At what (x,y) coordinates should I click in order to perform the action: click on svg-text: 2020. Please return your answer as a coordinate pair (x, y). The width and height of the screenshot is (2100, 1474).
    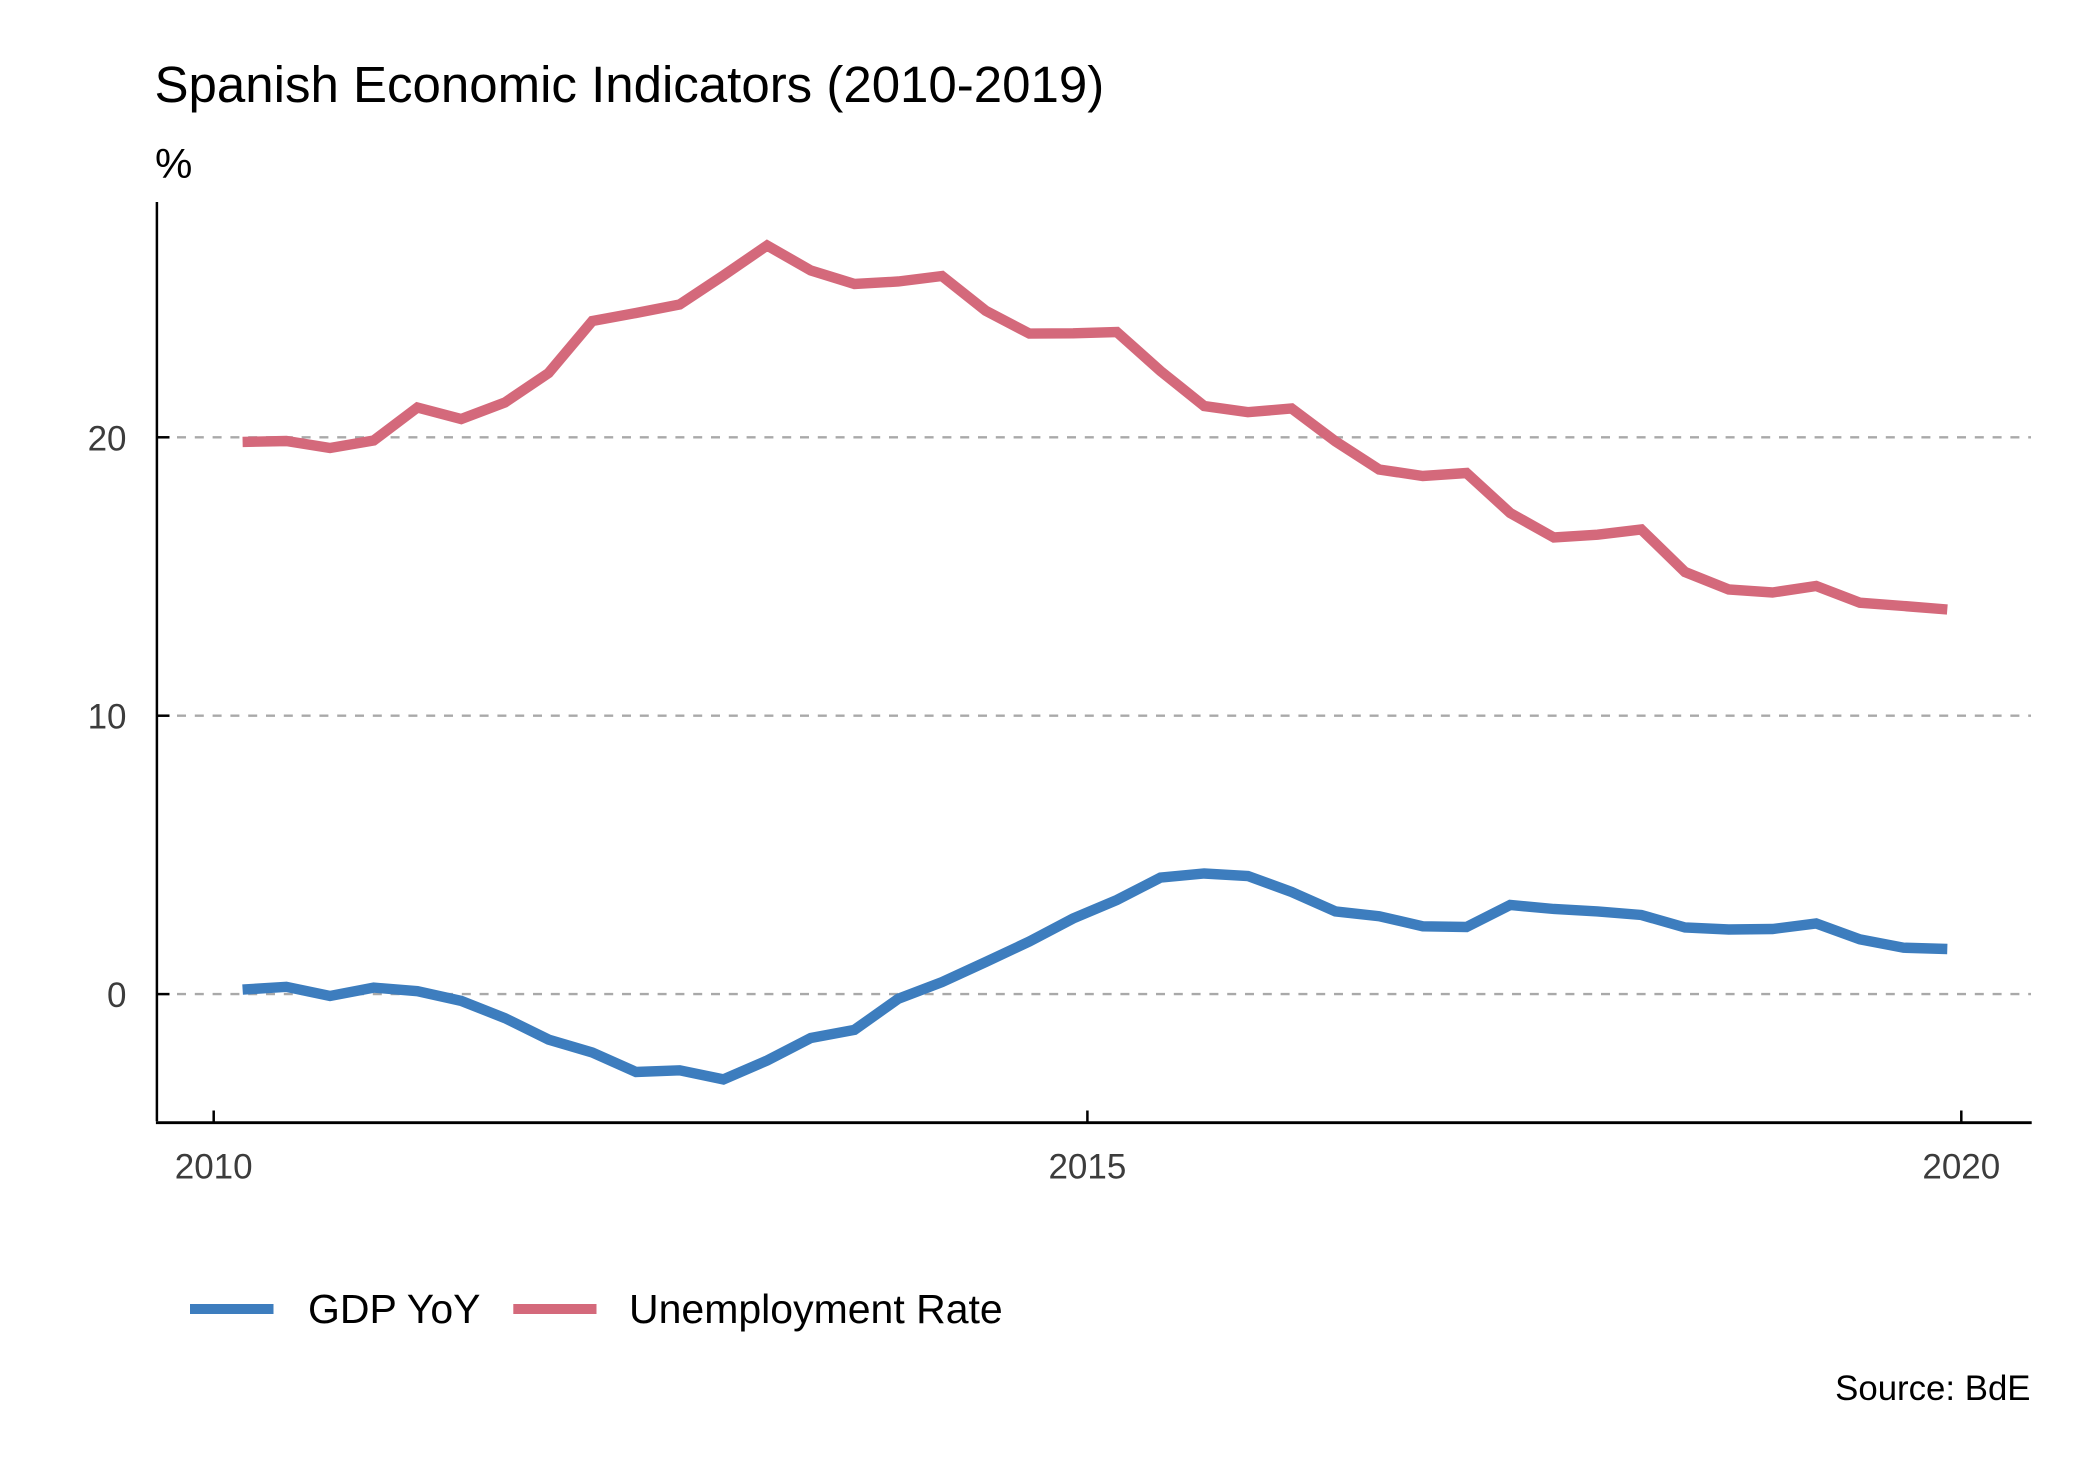
    Looking at the image, I should click on (1961, 1167).